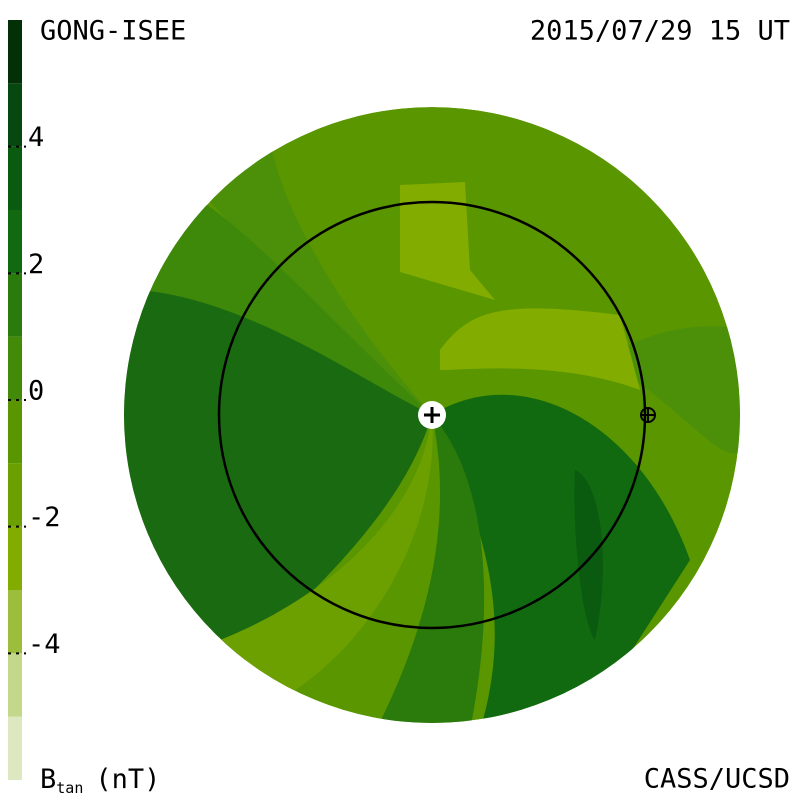 The width and height of the screenshot is (800, 800). What do you see at coordinates (660, 31) in the screenshot?
I see `title-right: 2015/07/29 15 UT` at bounding box center [660, 31].